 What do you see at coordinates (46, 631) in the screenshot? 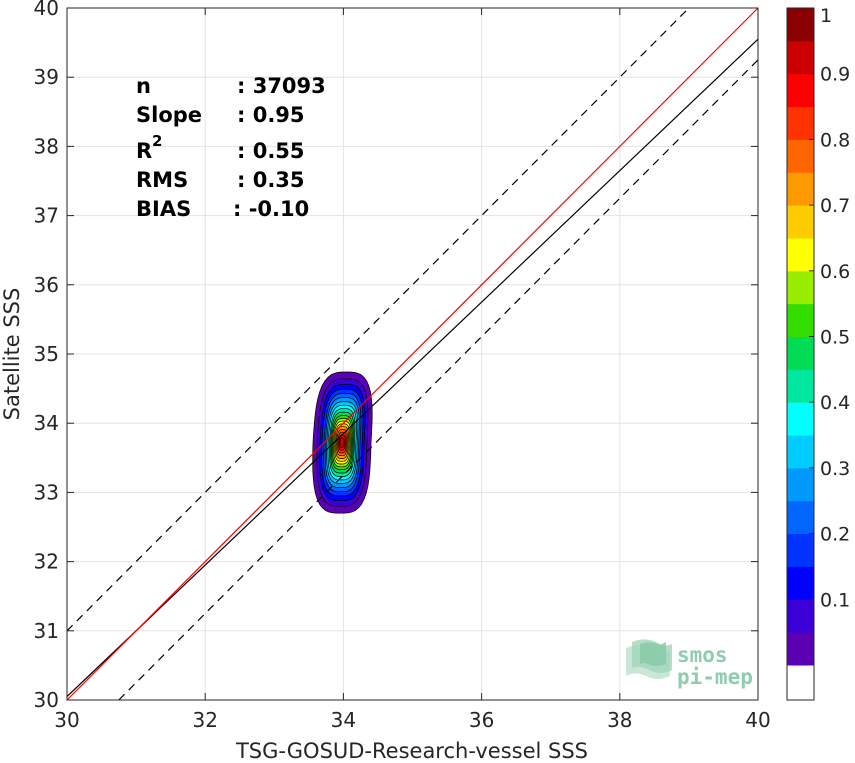
I see `y-tick-label: 31` at bounding box center [46, 631].